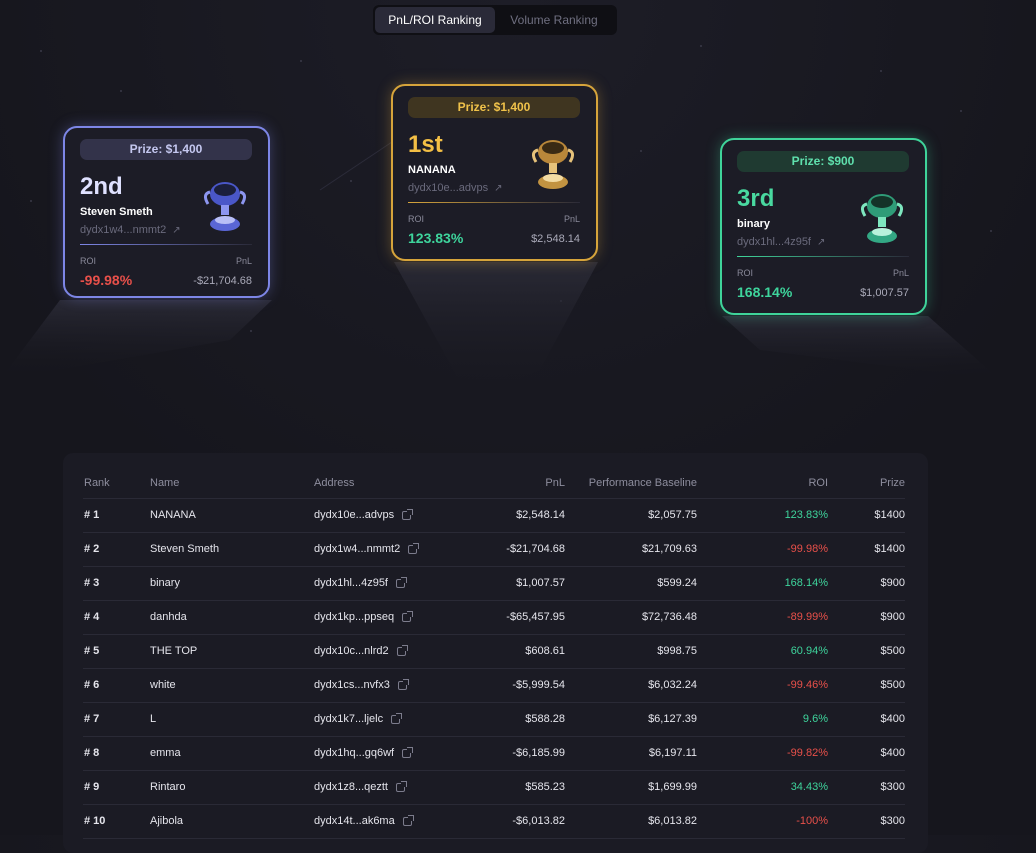 This screenshot has height=853, width=1036. Describe the element at coordinates (807, 617) in the screenshot. I see `roi-cell: -89.99%` at that location.